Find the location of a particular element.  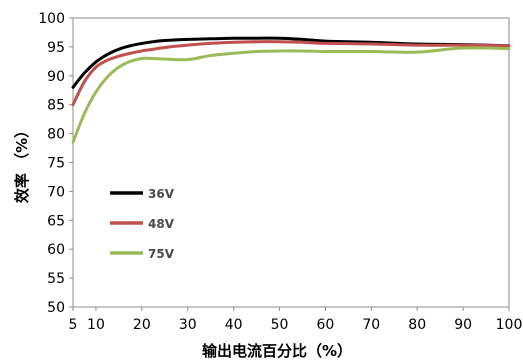

x-tick-label: 30 is located at coordinates (188, 325).